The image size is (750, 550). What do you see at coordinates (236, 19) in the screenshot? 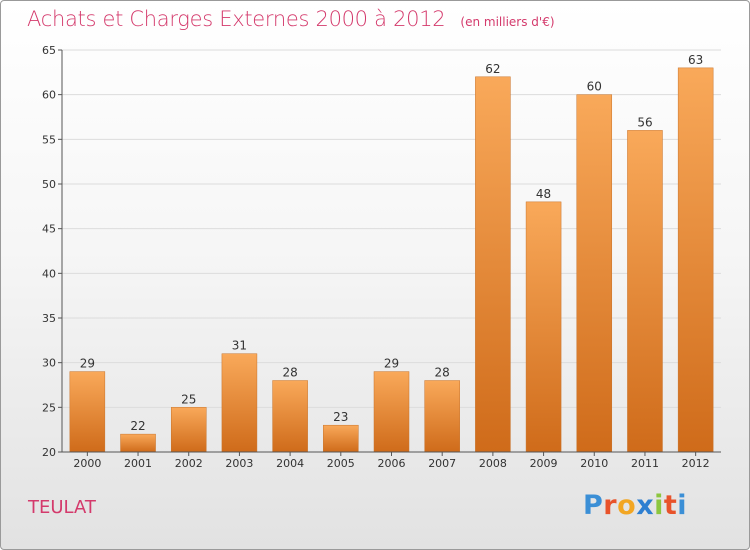
I see `chart-title: Achats et Charges Externes 2000 à 2012` at bounding box center [236, 19].